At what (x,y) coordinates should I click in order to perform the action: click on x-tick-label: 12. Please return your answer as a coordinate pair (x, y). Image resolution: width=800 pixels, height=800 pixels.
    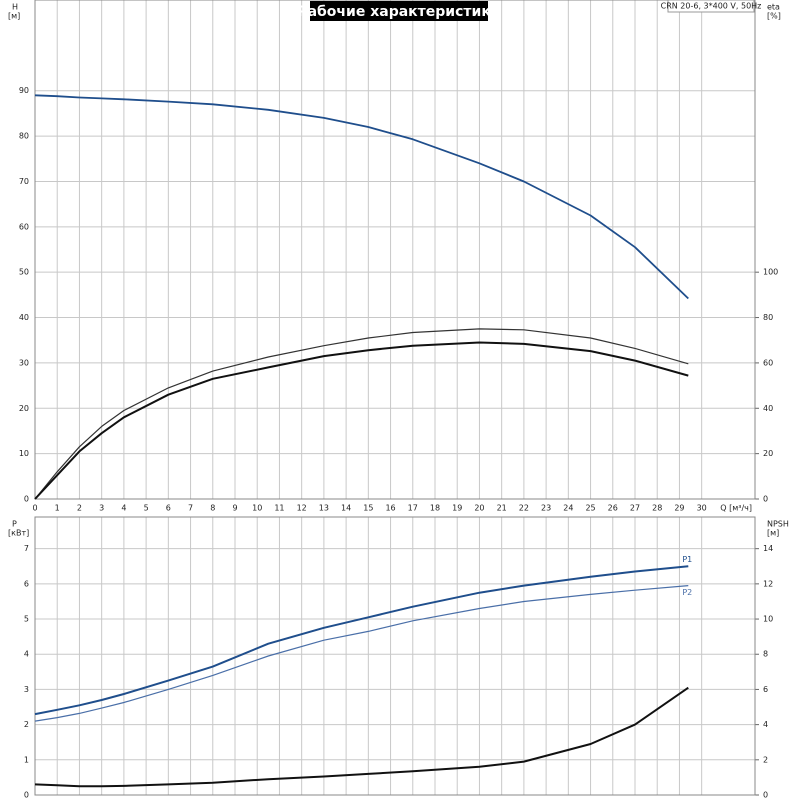
    Looking at the image, I should click on (302, 508).